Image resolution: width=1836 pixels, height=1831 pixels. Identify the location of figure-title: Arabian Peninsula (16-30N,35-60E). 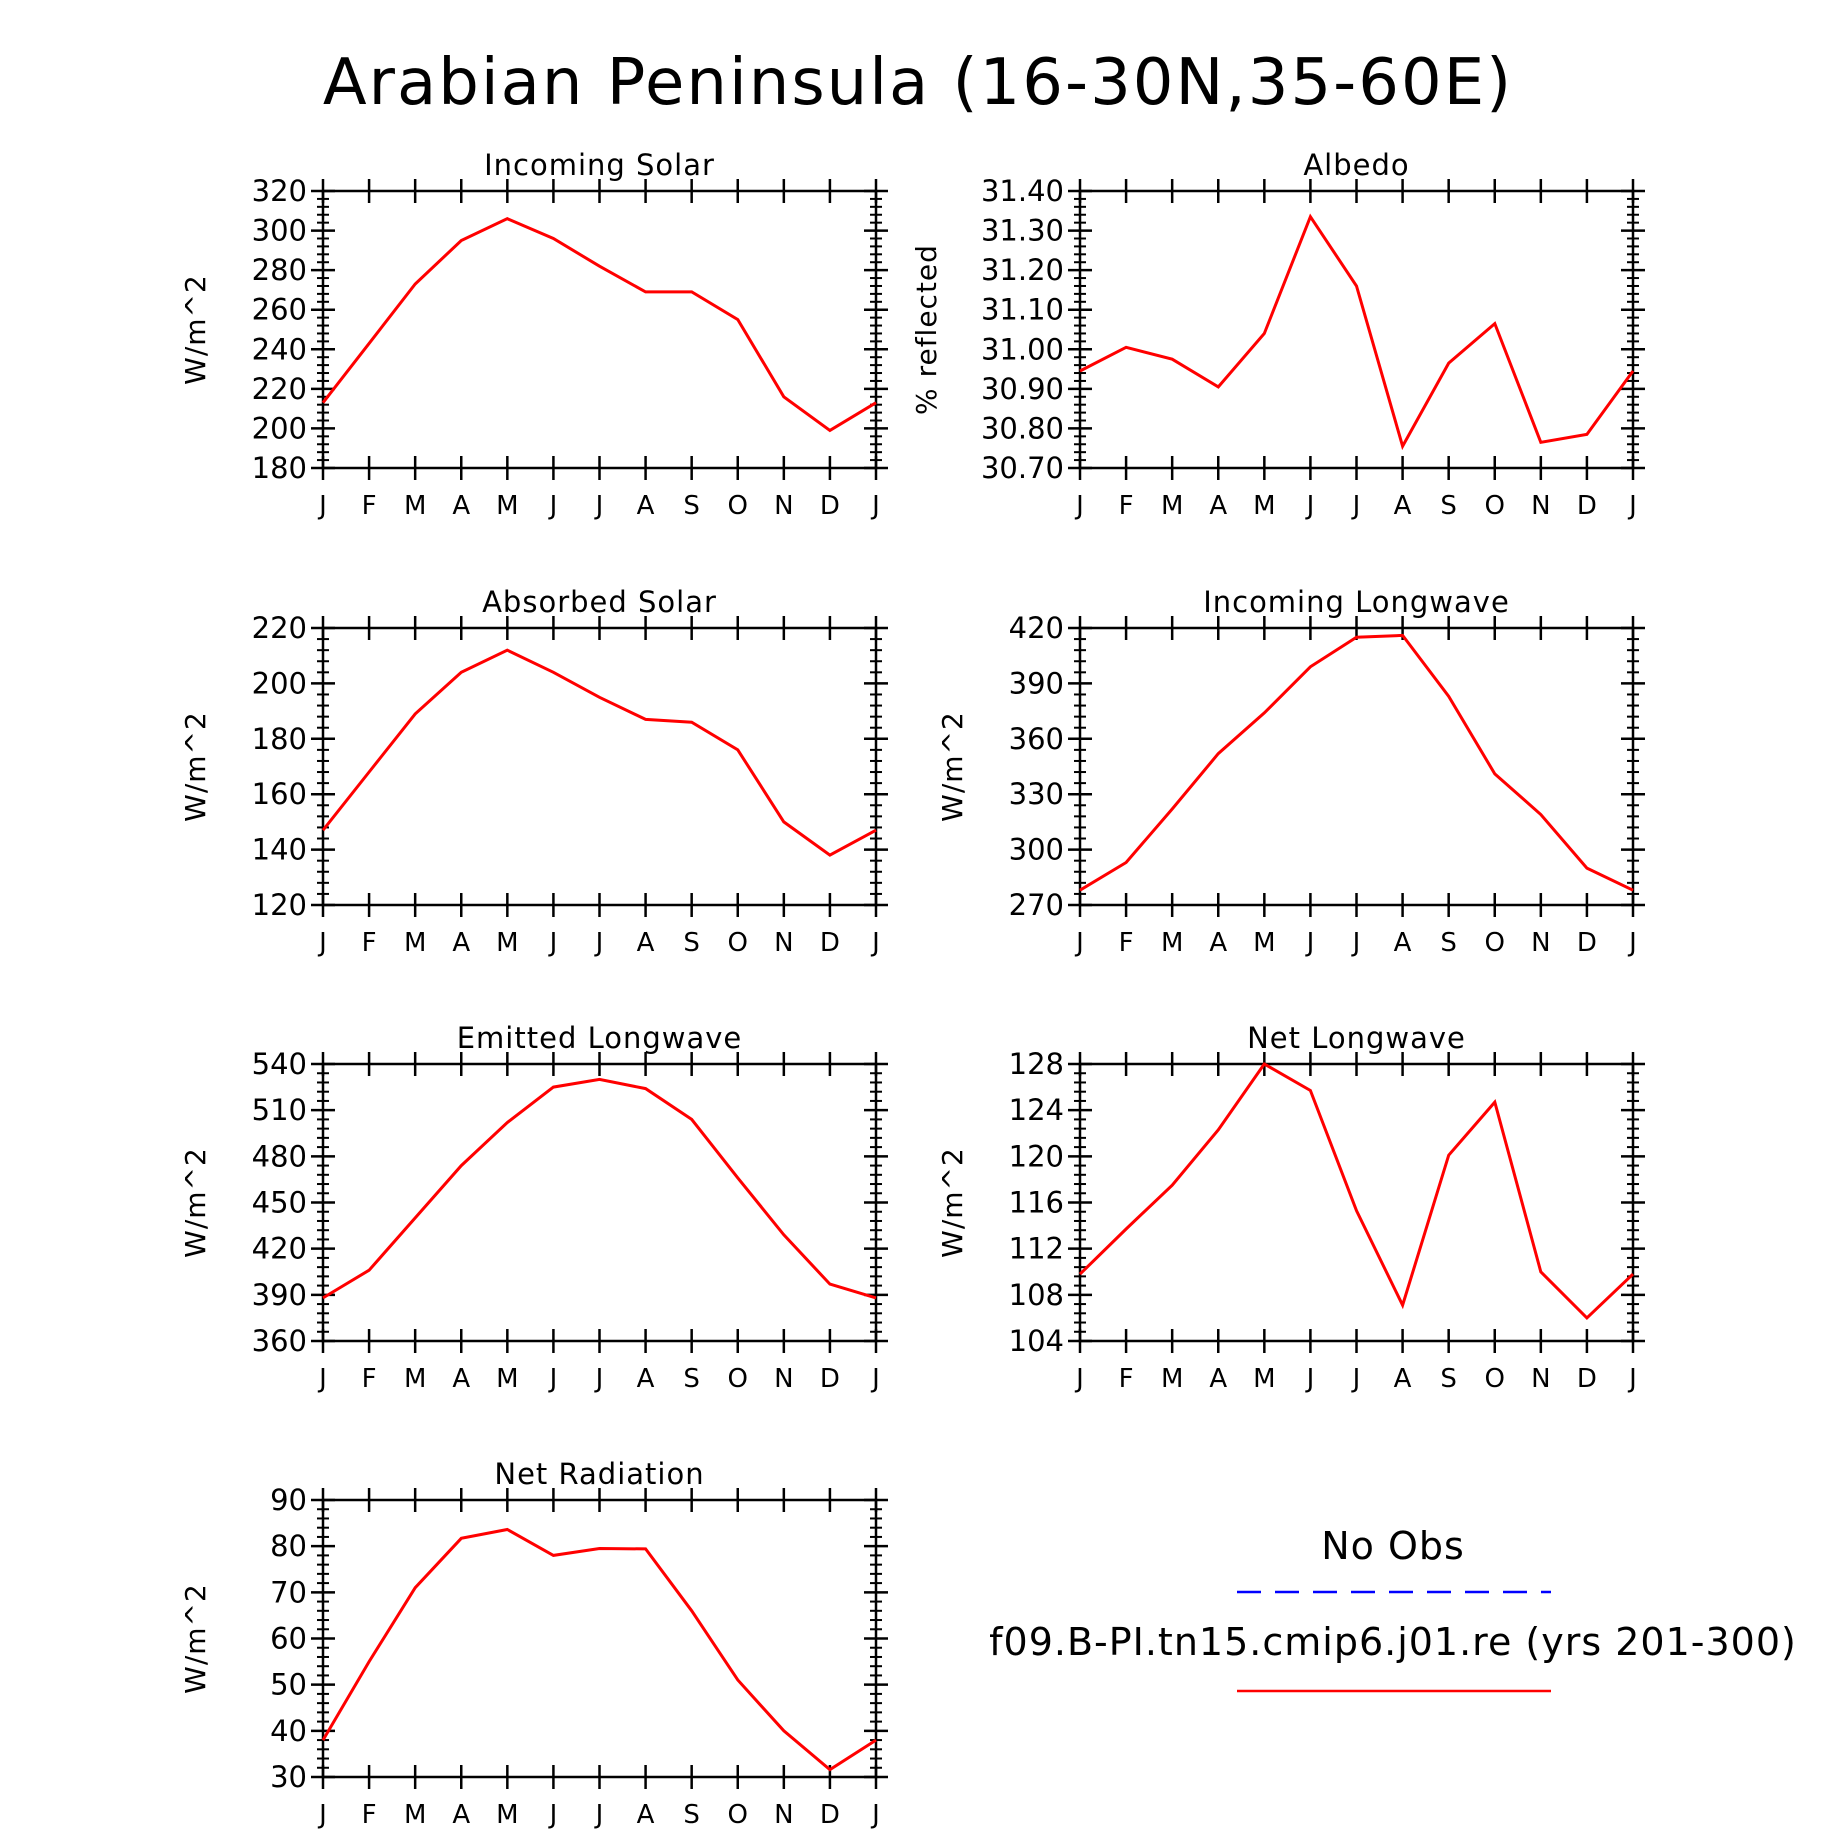
(918, 83).